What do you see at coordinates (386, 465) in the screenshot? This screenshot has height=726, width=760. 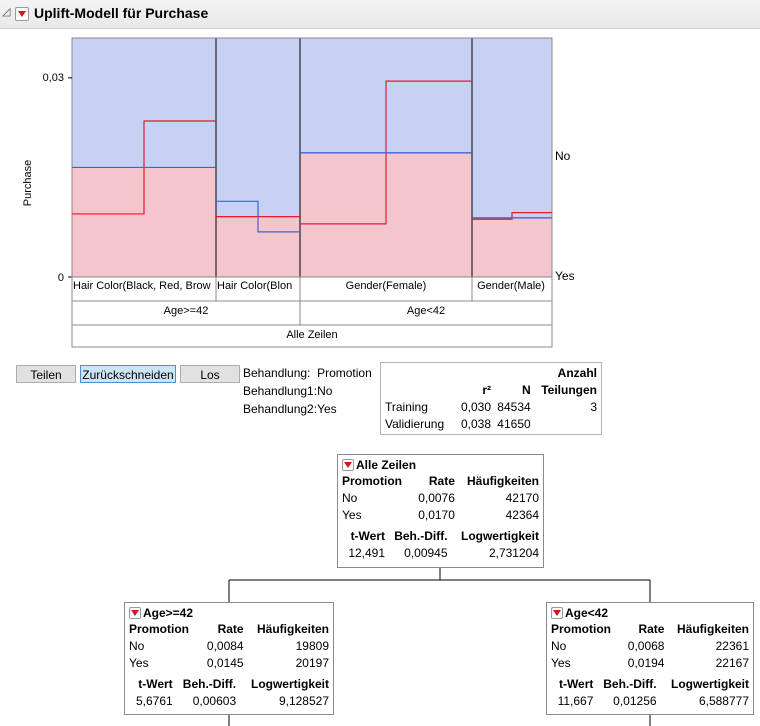 I see `node-title: Alle Zeilen` at bounding box center [386, 465].